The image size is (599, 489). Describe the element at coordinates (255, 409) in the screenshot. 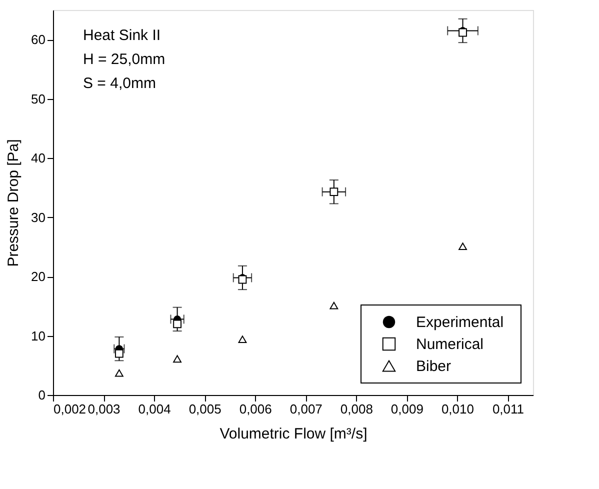

I see `x-tick-label: 0,006` at that location.